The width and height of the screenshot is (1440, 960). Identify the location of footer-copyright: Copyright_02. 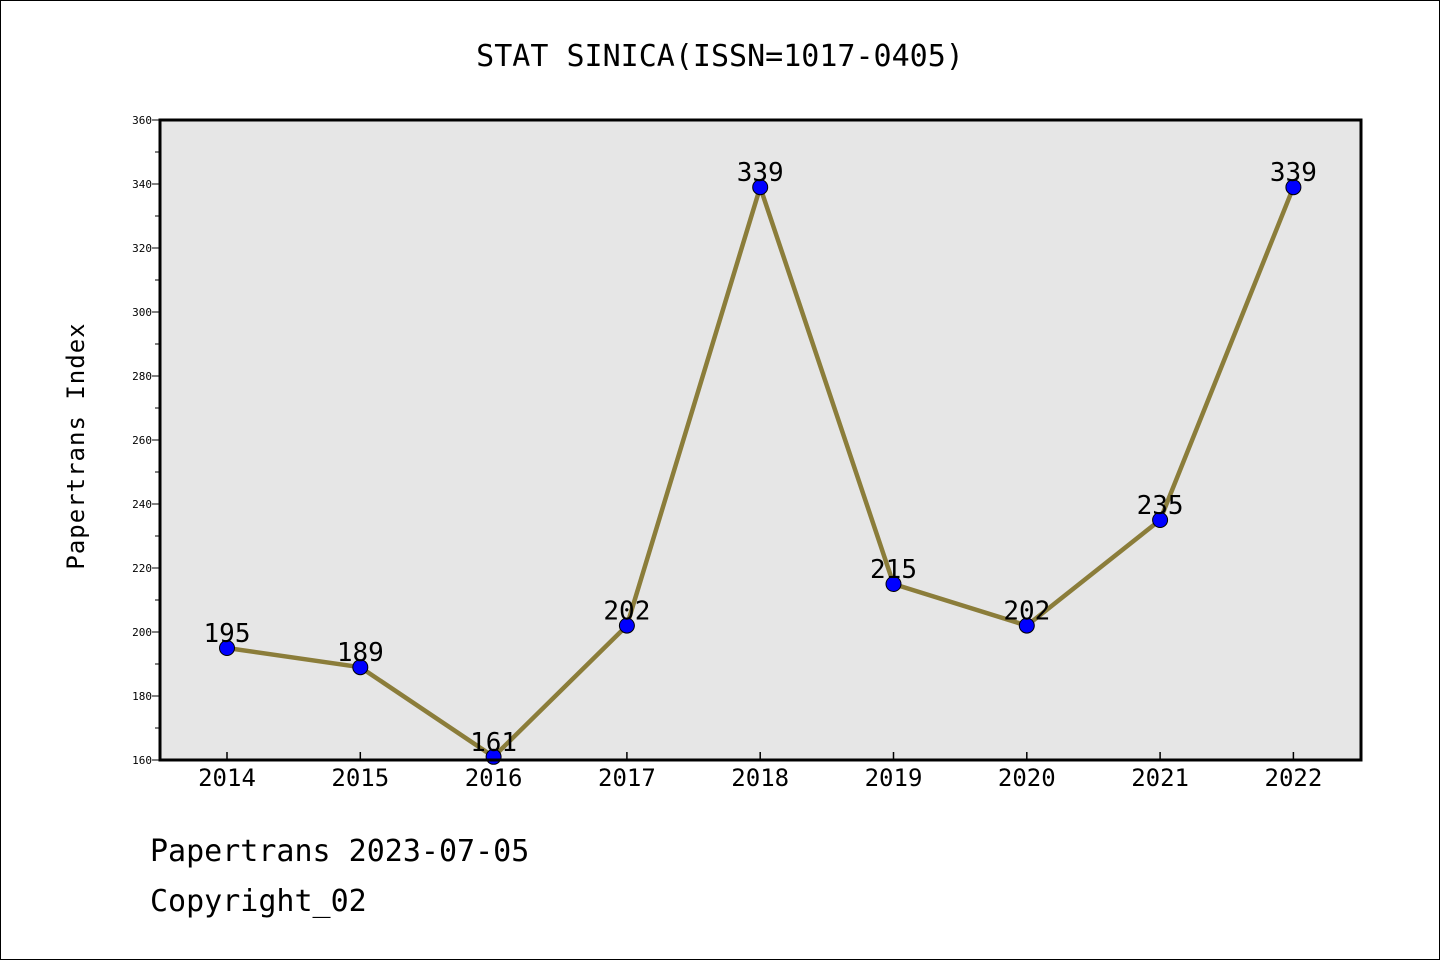
(258, 901).